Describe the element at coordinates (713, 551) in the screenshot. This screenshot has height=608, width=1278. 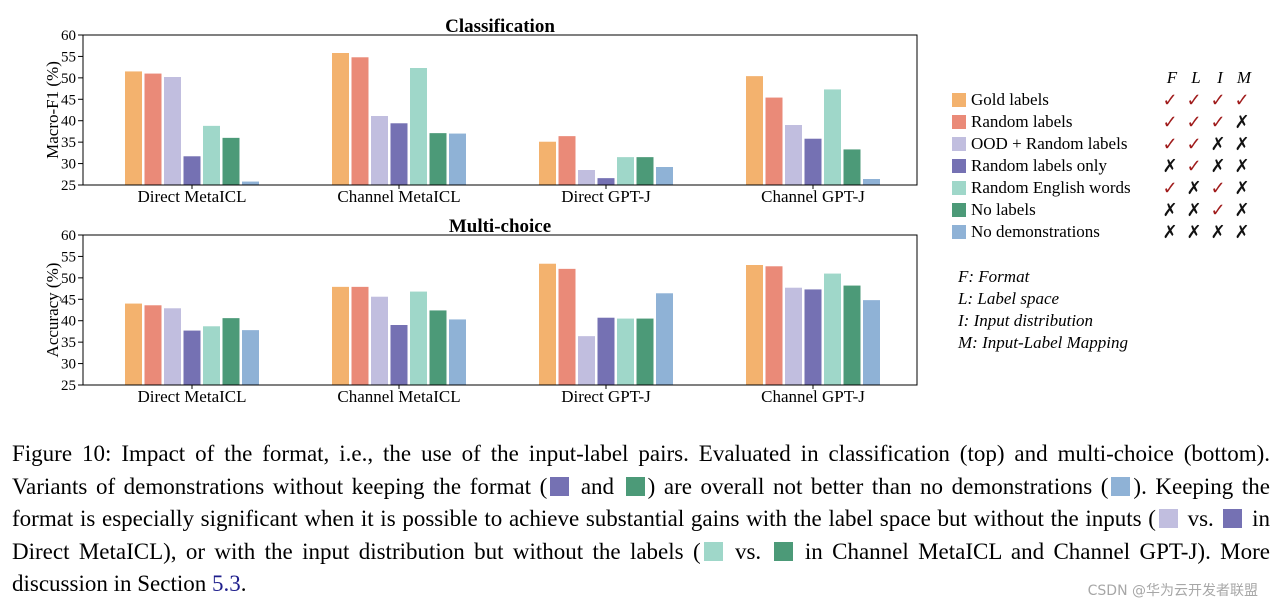
I see `swatch-random-english-words` at that location.